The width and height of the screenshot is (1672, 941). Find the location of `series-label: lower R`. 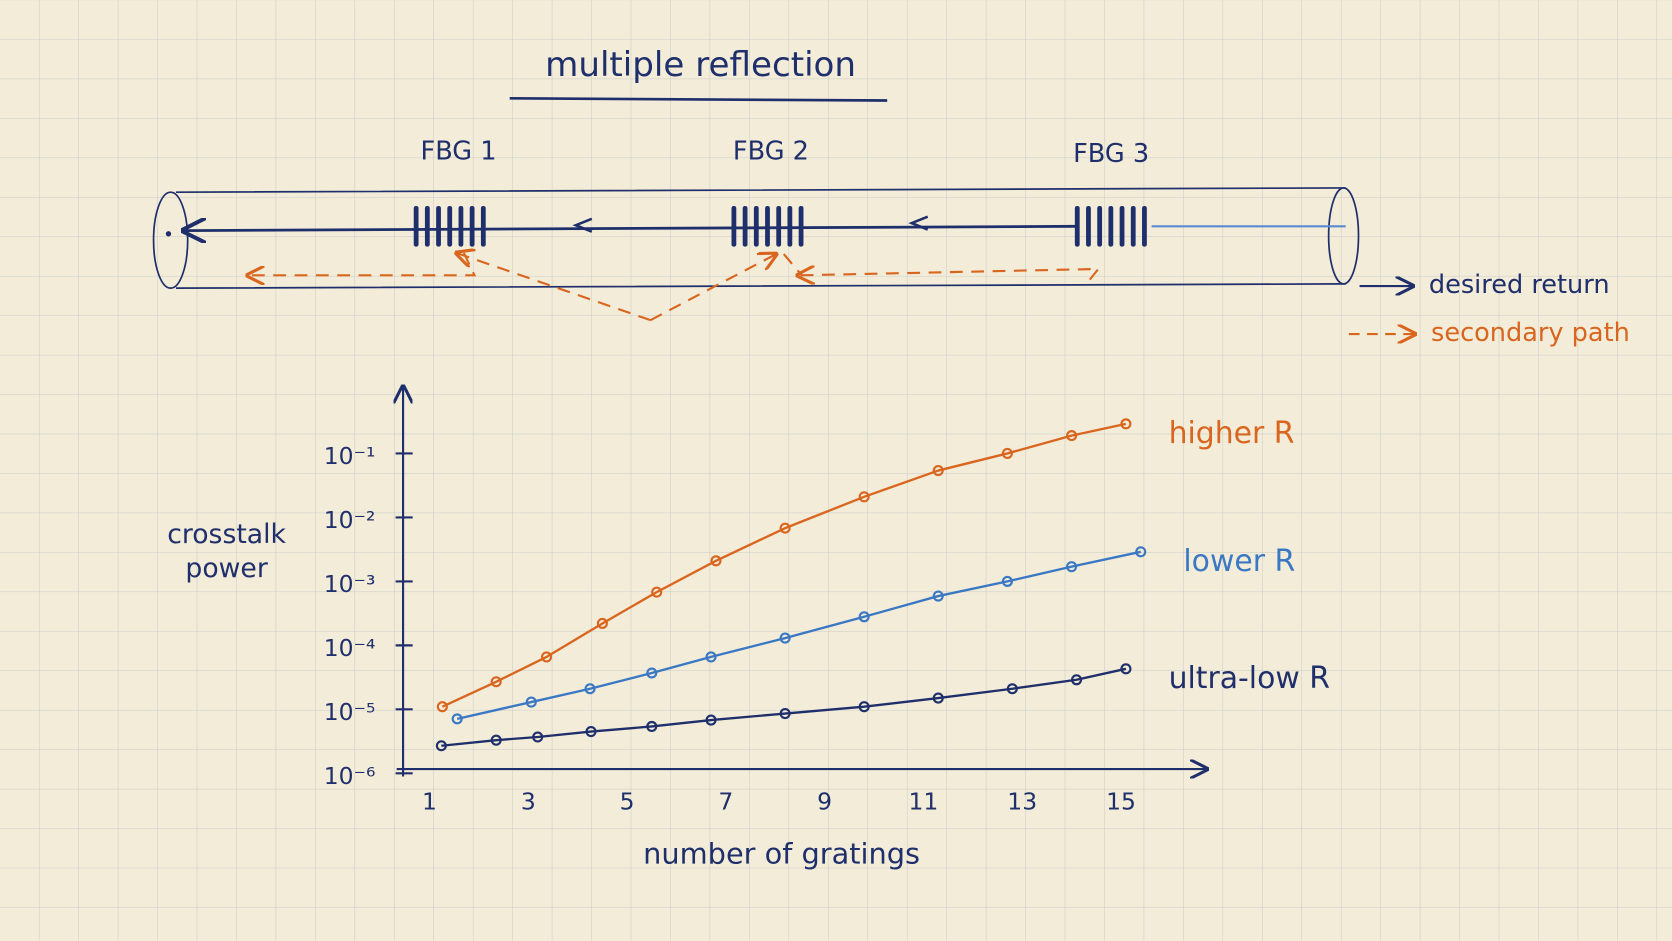

series-label: lower R is located at coordinates (1239, 561).